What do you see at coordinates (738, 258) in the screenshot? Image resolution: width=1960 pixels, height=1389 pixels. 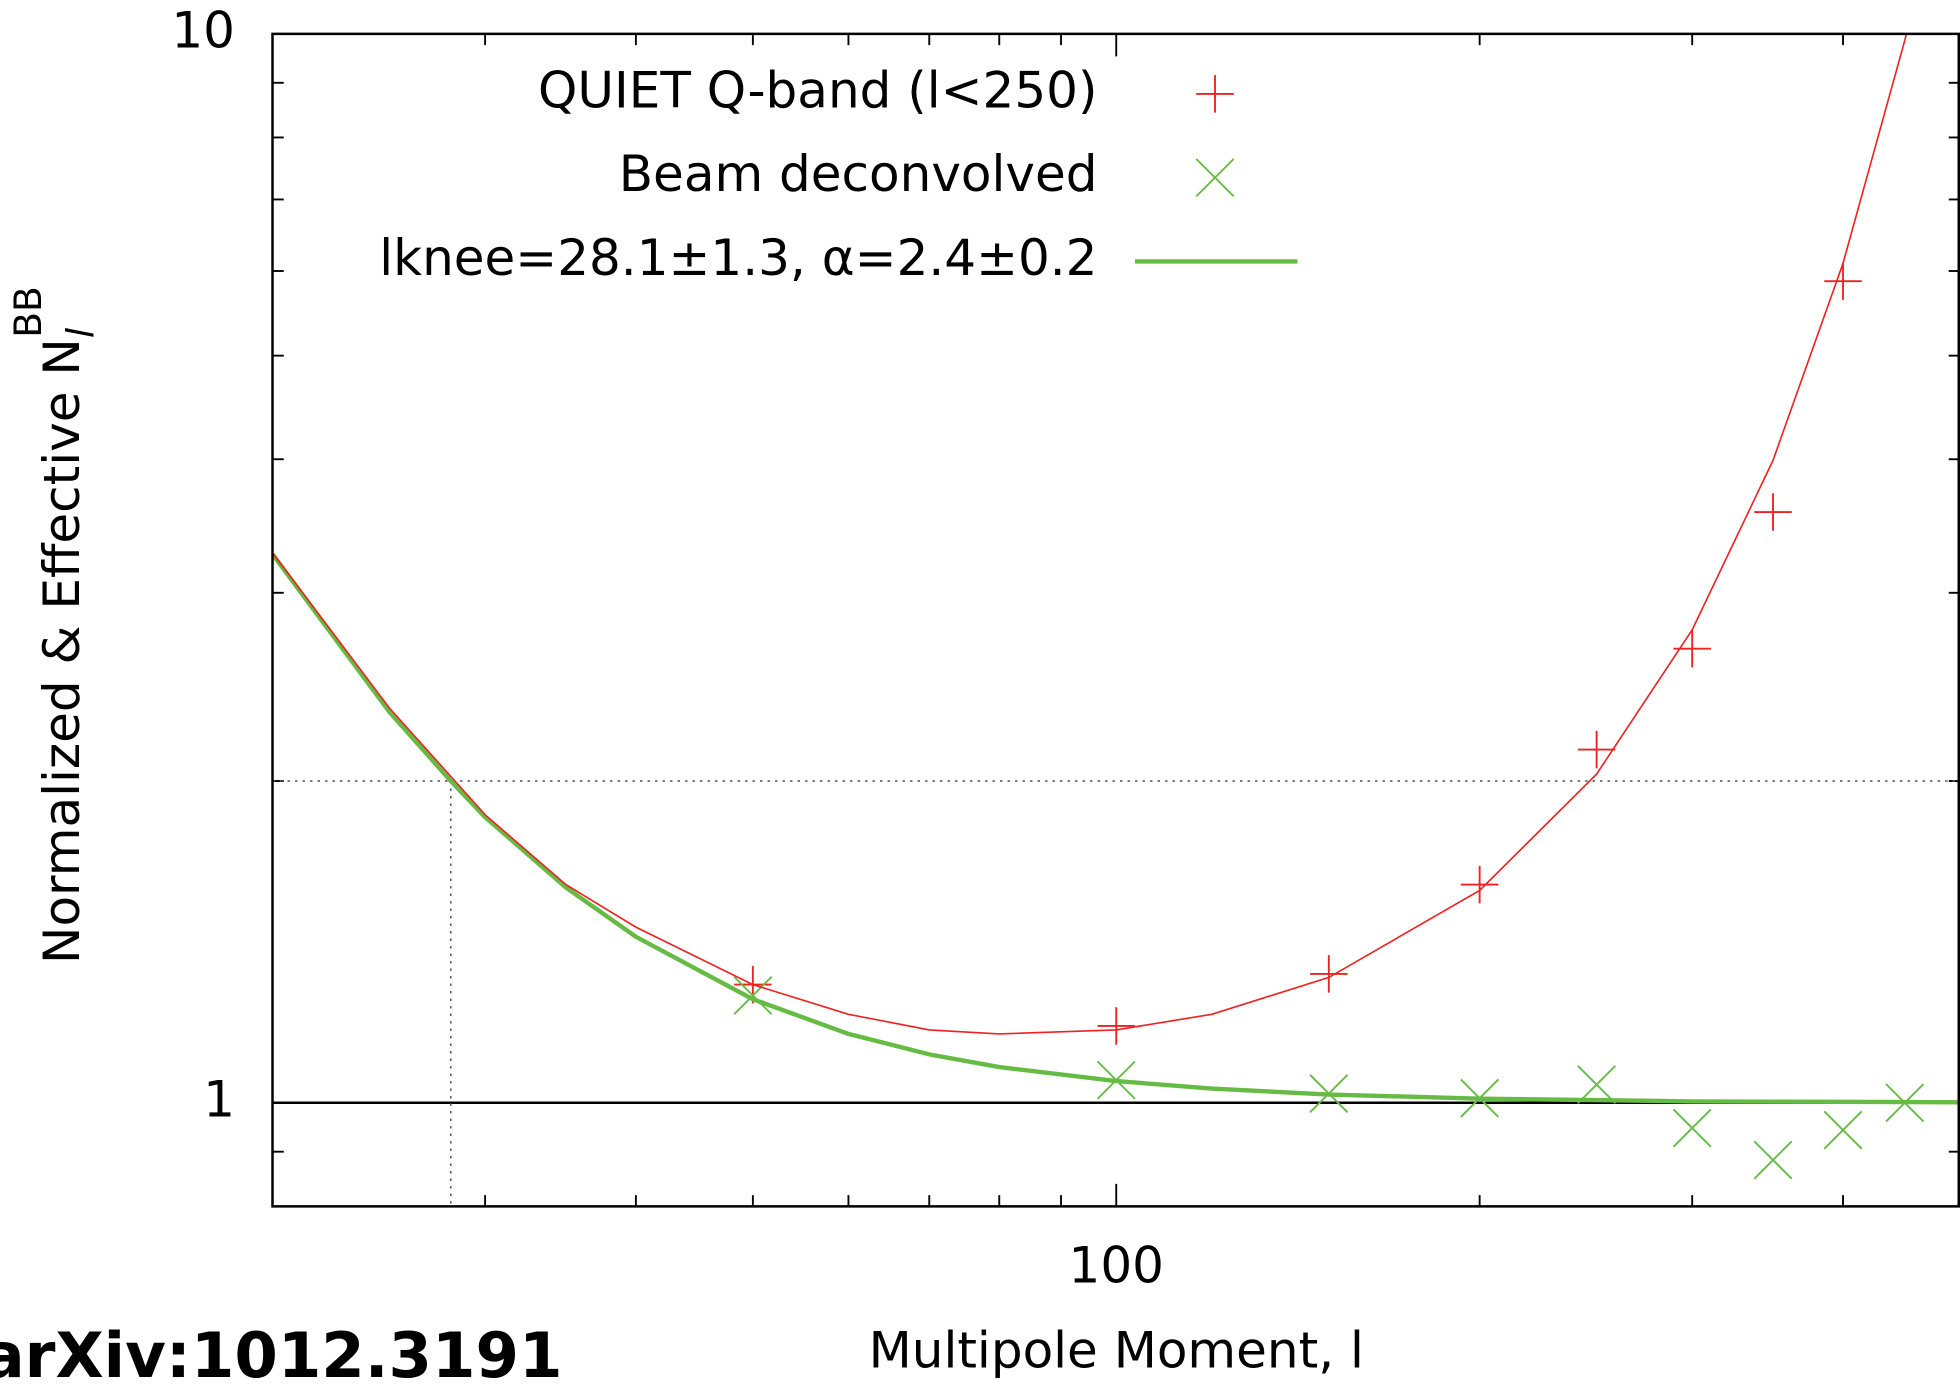 I see `legend-label: lknee=28.1±1.3, α=2.4±0.2` at bounding box center [738, 258].